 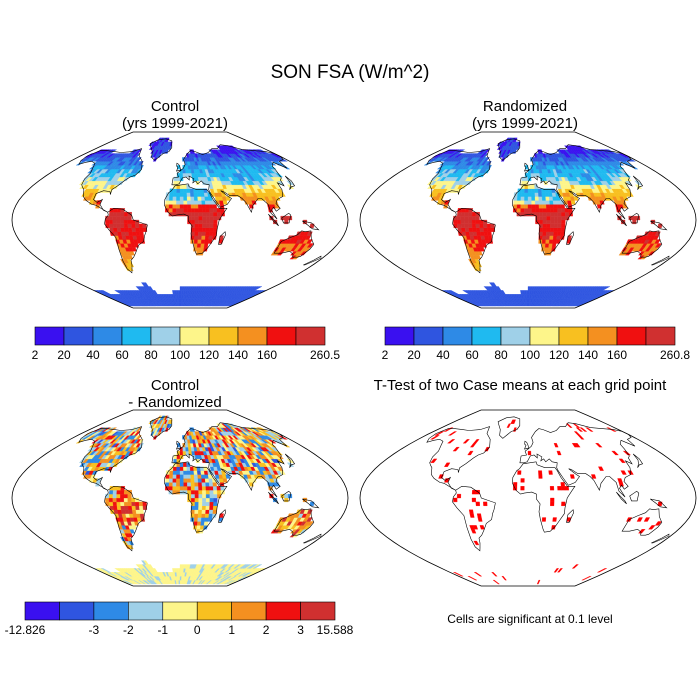 I want to click on panel-title-randomized: Randomized (yrs 1999-2021), so click(x=525, y=115).